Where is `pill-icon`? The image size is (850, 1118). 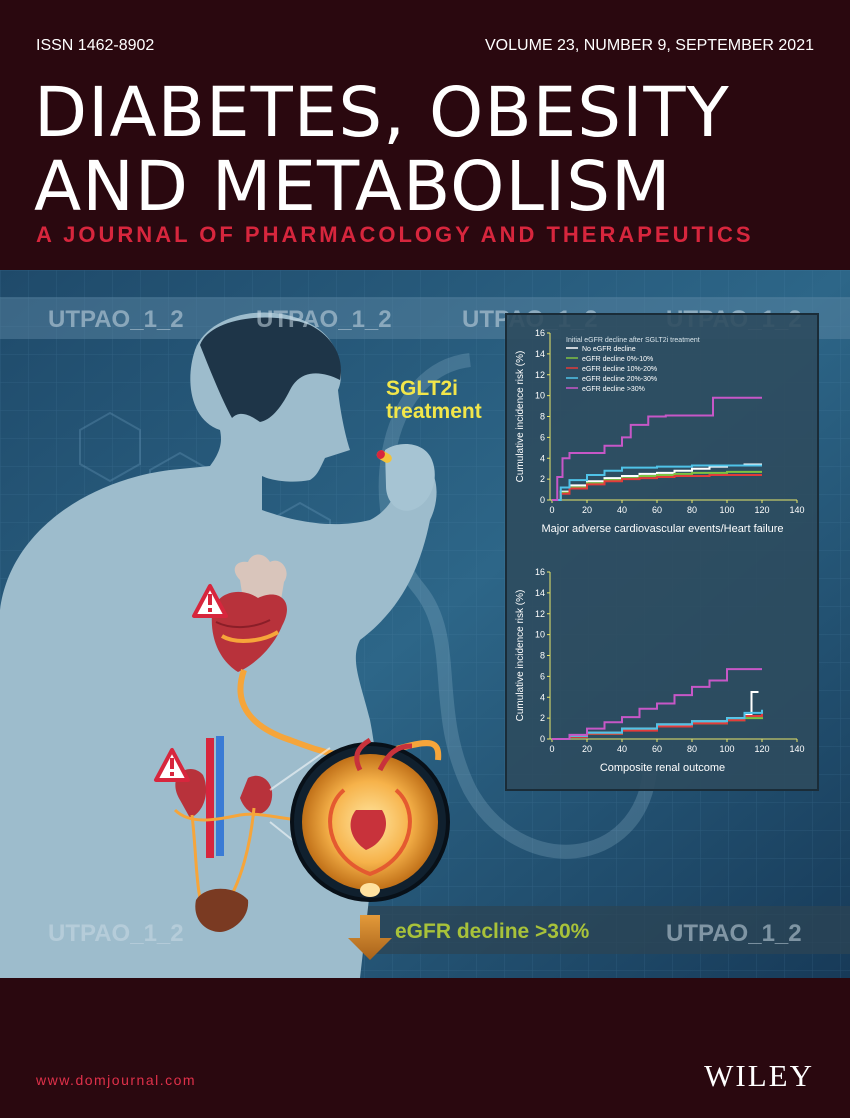
pill-icon is located at coordinates (384, 456).